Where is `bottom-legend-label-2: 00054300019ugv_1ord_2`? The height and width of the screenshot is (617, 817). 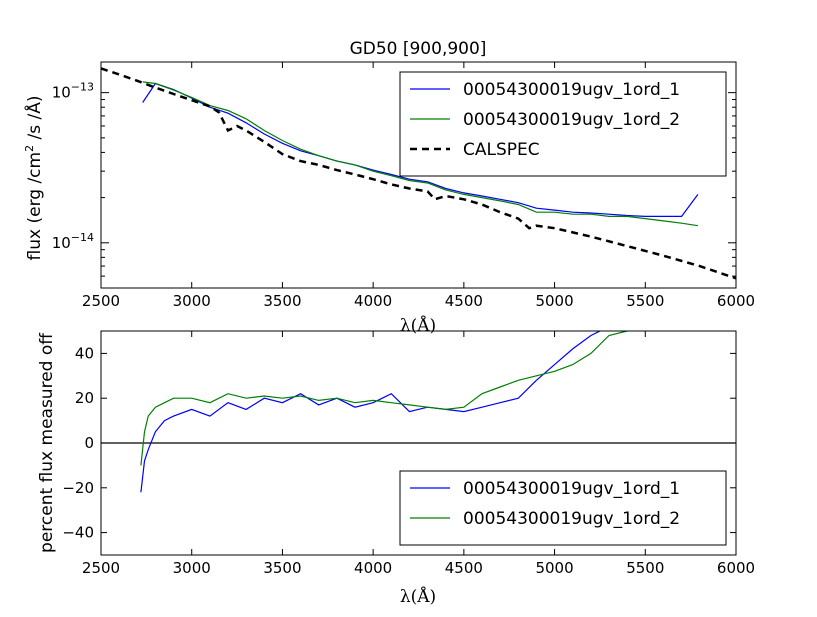 bottom-legend-label-2: 00054300019ugv_1ord_2 is located at coordinates (571, 519).